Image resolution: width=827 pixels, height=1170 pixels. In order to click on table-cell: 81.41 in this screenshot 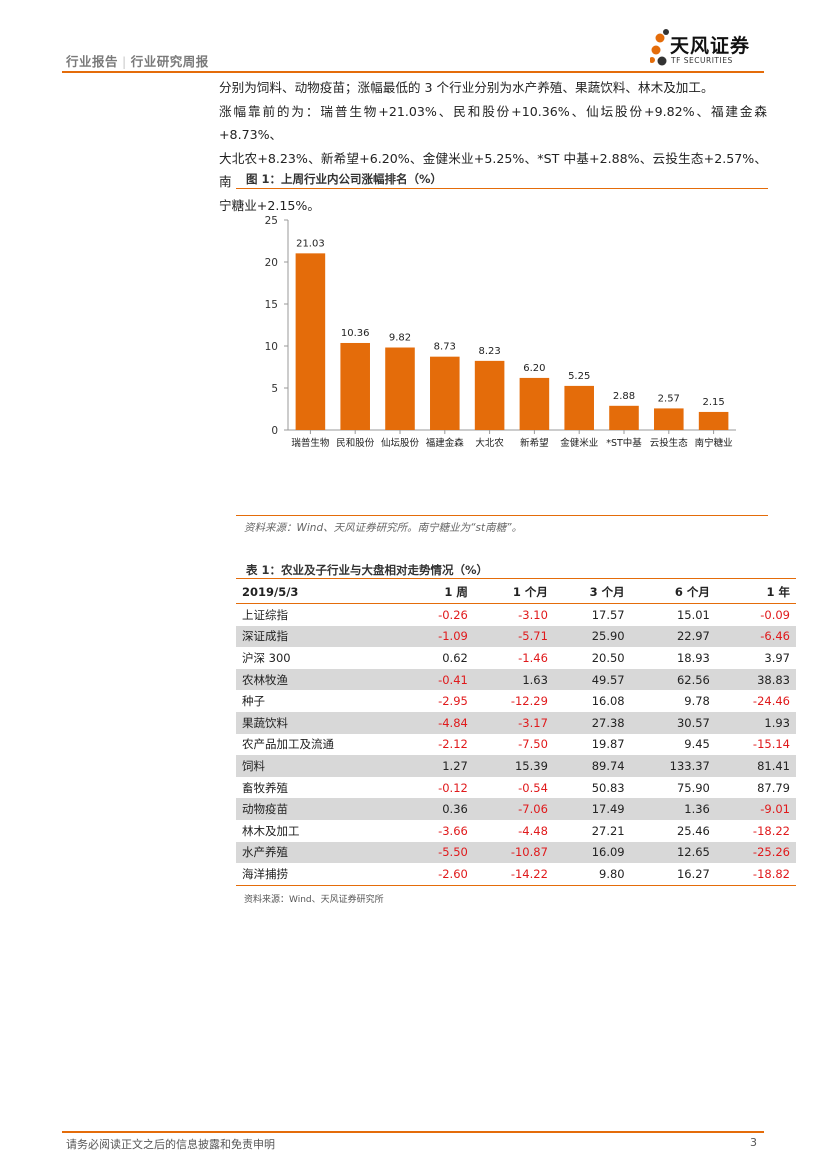, I will do `click(755, 766)`.